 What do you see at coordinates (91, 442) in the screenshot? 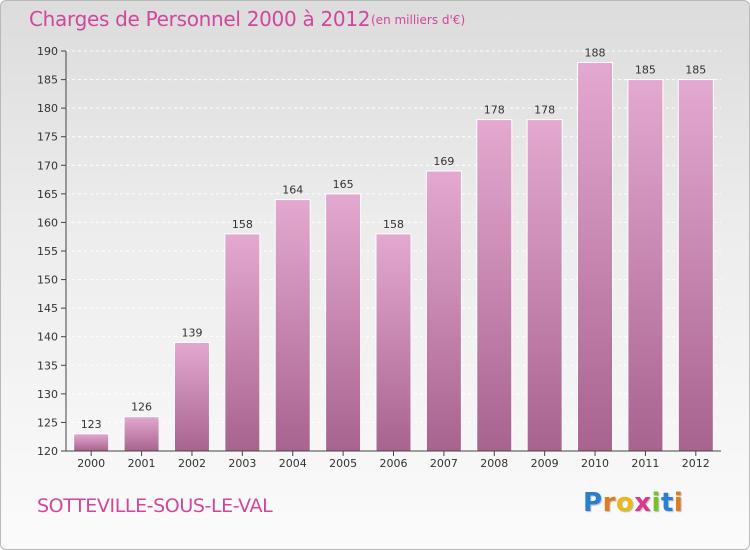
I see `bar-2000` at bounding box center [91, 442].